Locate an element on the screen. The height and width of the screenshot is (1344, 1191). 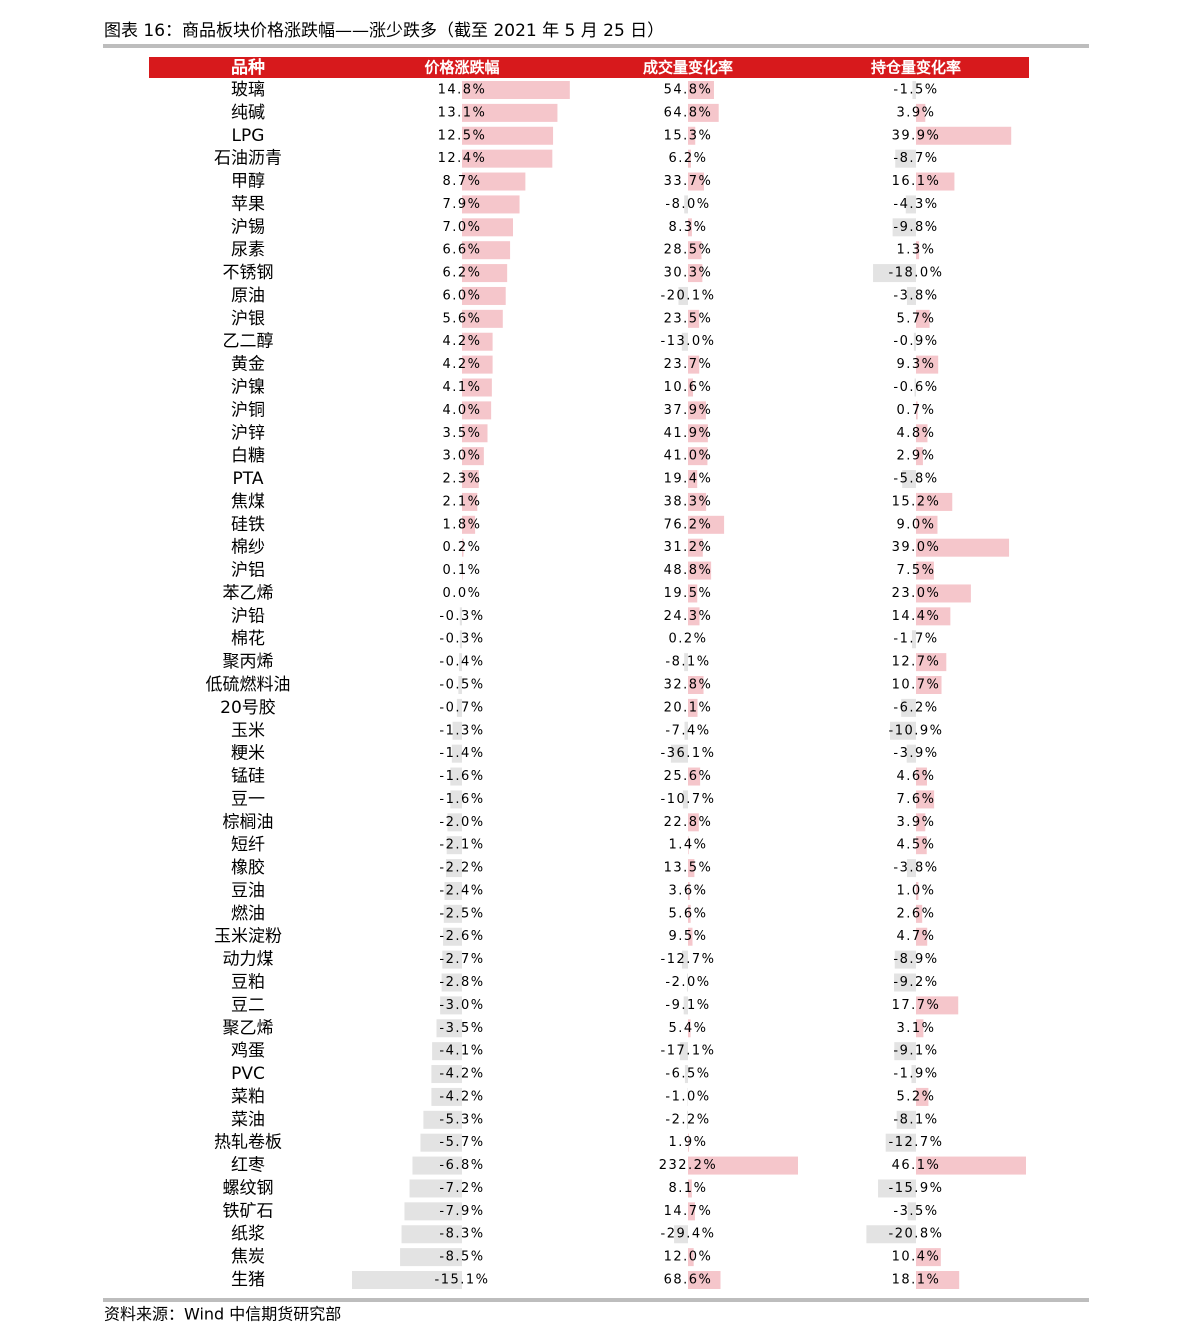
value-label: 39.9% is located at coordinates (916, 135).